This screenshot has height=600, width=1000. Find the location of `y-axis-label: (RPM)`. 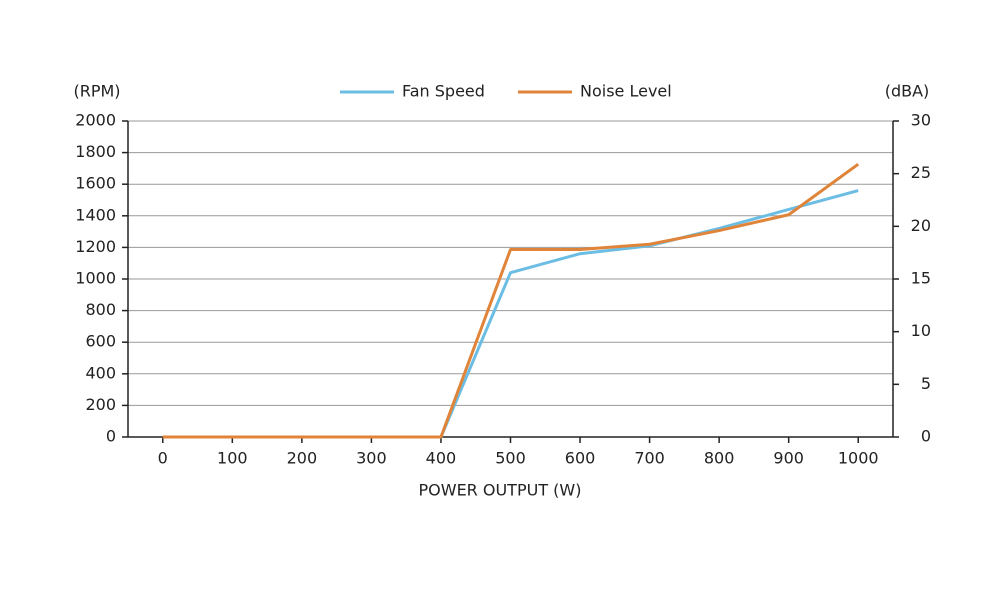

y-axis-label: (RPM) is located at coordinates (96, 91).